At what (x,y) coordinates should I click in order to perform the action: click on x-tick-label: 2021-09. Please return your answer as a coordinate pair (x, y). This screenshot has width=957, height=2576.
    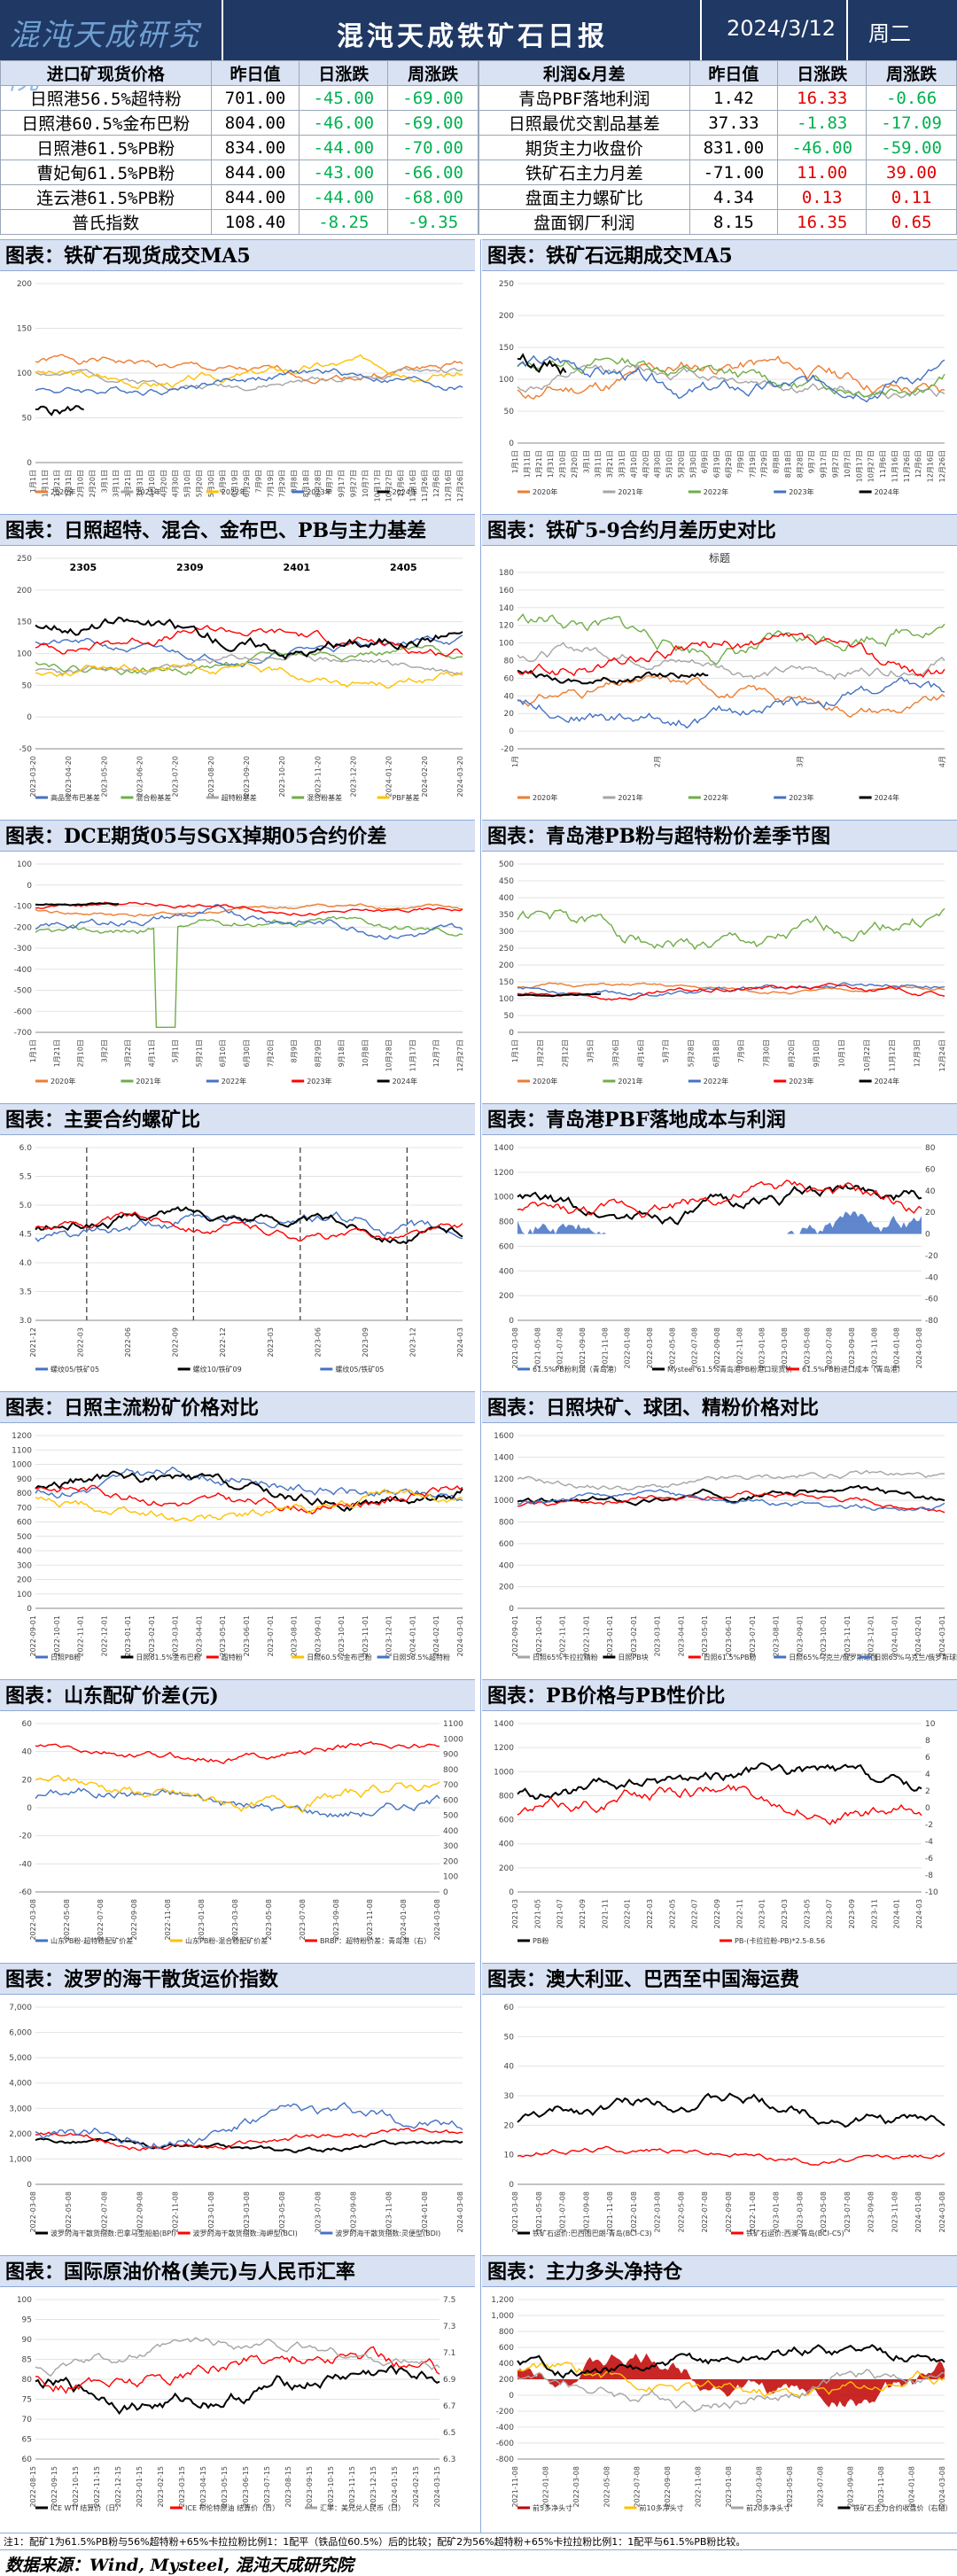
    Looking at the image, I should click on (583, 1914).